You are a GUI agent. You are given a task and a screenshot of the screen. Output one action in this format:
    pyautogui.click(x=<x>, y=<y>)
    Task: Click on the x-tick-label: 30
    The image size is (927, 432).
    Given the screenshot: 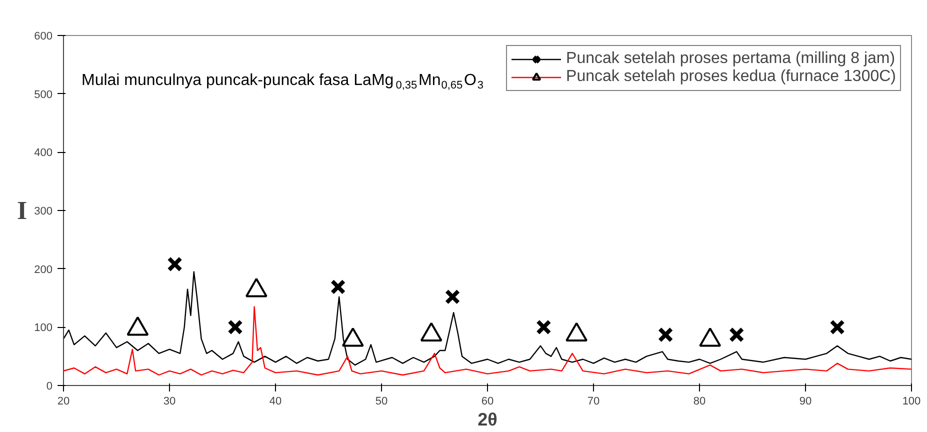 What is the action you would take?
    pyautogui.click(x=169, y=402)
    